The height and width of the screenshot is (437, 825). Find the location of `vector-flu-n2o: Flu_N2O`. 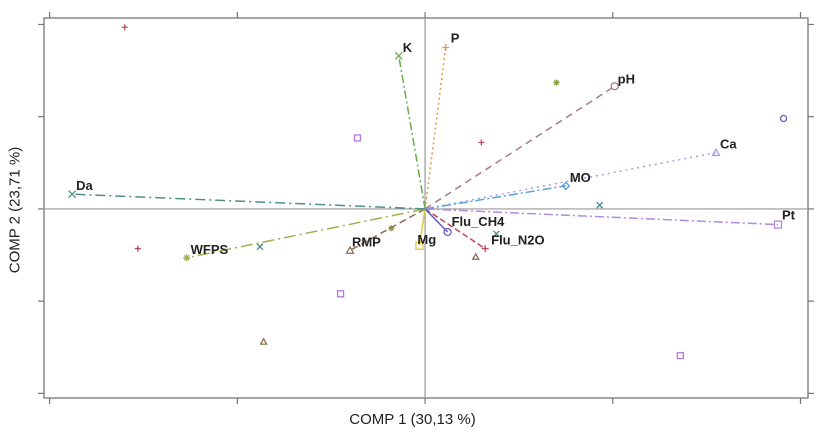

vector-flu-n2o: Flu_N2O is located at coordinates (484, 230).